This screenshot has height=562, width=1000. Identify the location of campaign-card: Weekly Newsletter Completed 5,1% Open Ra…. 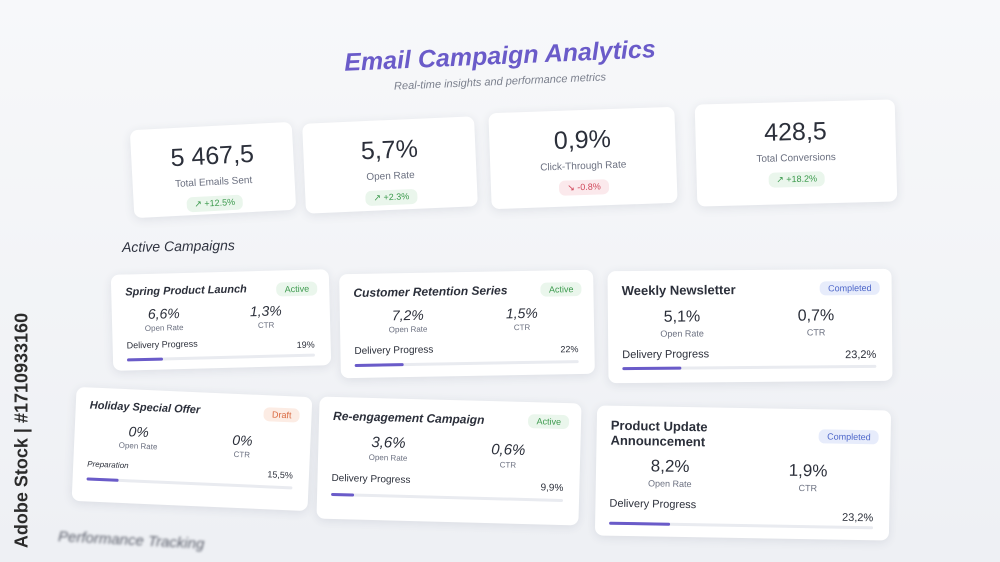
(750, 326).